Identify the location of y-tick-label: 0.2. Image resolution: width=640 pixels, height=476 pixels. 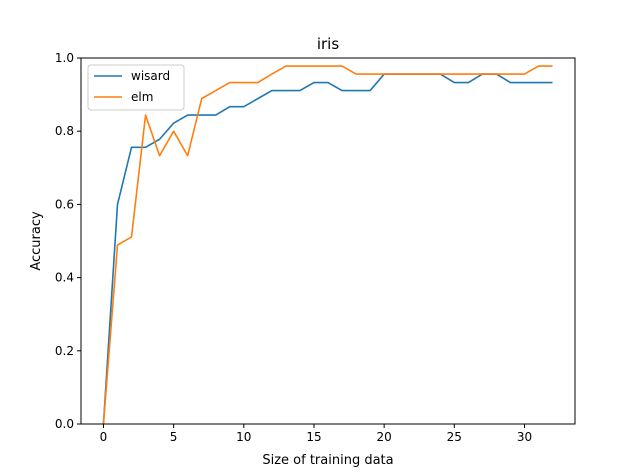
(64, 351).